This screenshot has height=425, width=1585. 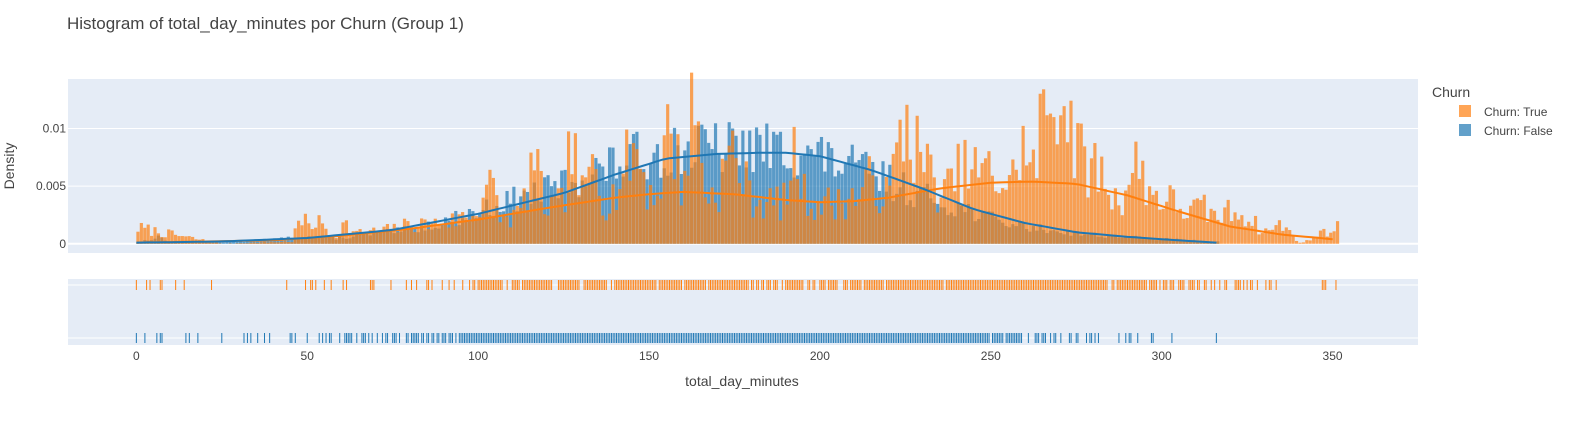 I want to click on x-tick-label: 150, so click(x=649, y=356).